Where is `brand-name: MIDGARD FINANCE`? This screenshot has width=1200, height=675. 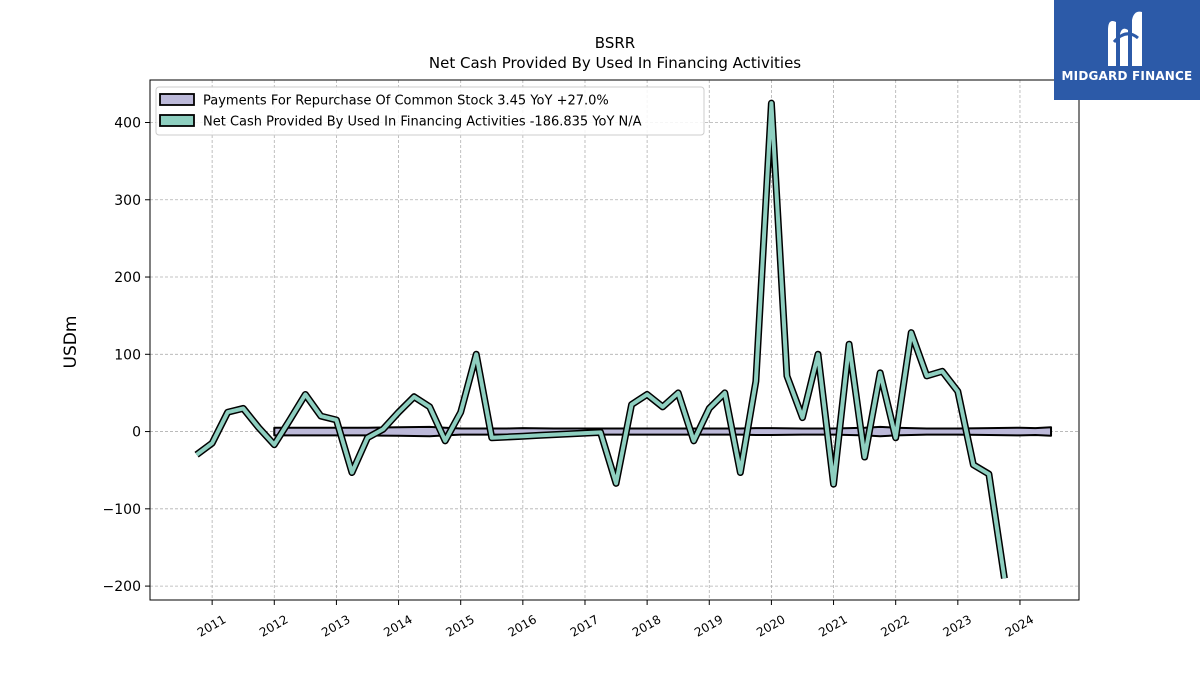 brand-name: MIDGARD FINANCE is located at coordinates (1127, 76).